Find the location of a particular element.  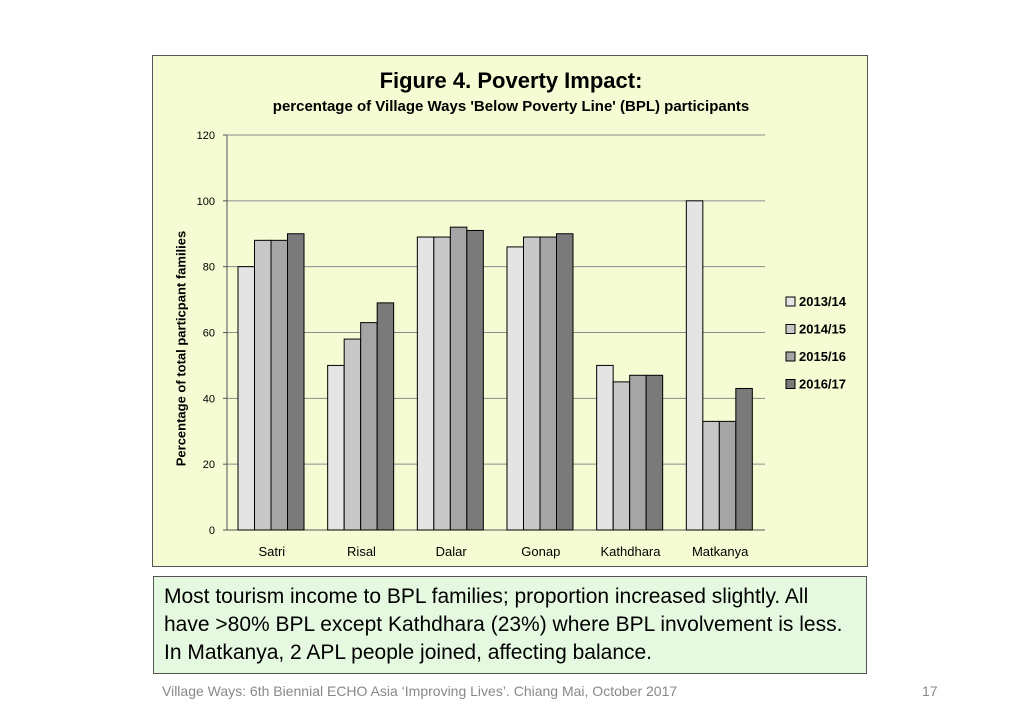

y-tick-label: 100 is located at coordinates (206, 202).